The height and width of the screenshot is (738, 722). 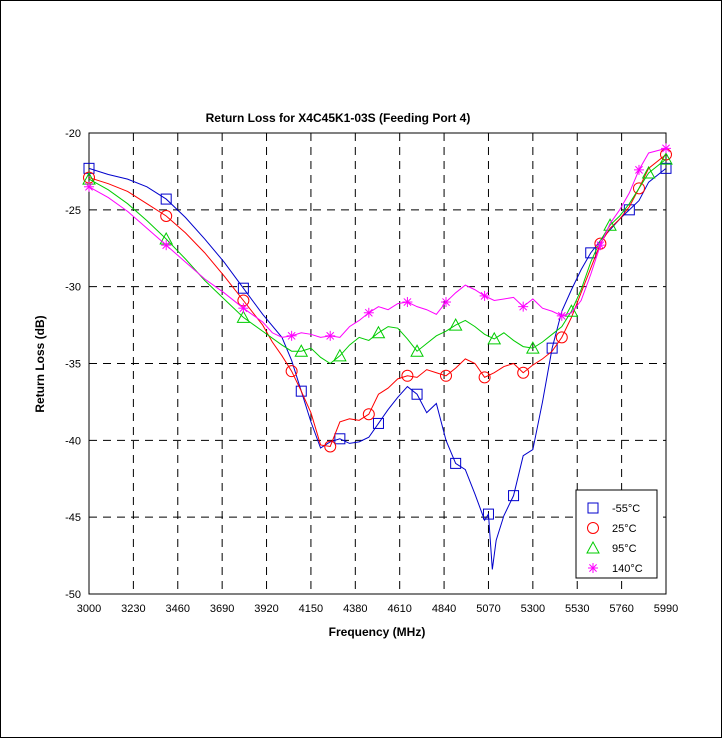 What do you see at coordinates (266, 609) in the screenshot?
I see `x-tick-label: 3920` at bounding box center [266, 609].